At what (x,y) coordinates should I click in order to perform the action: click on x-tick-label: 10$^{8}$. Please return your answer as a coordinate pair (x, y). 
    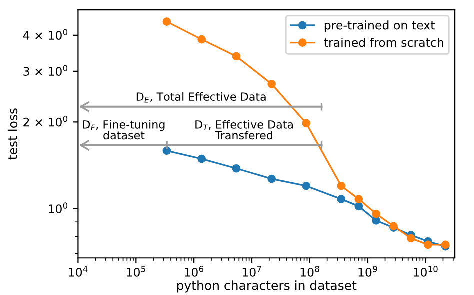
    Looking at the image, I should click on (310, 271).